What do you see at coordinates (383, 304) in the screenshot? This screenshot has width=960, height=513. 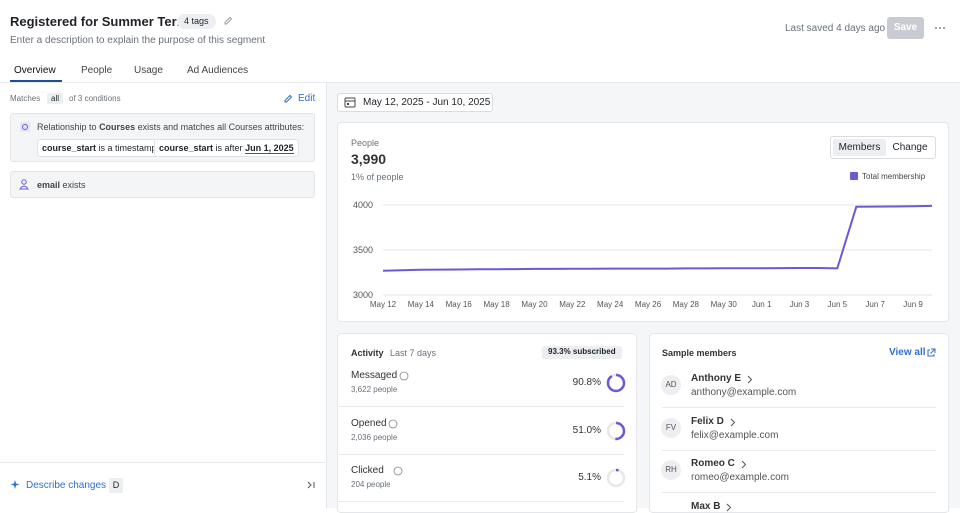 I see `x-tick-label: May 12` at bounding box center [383, 304].